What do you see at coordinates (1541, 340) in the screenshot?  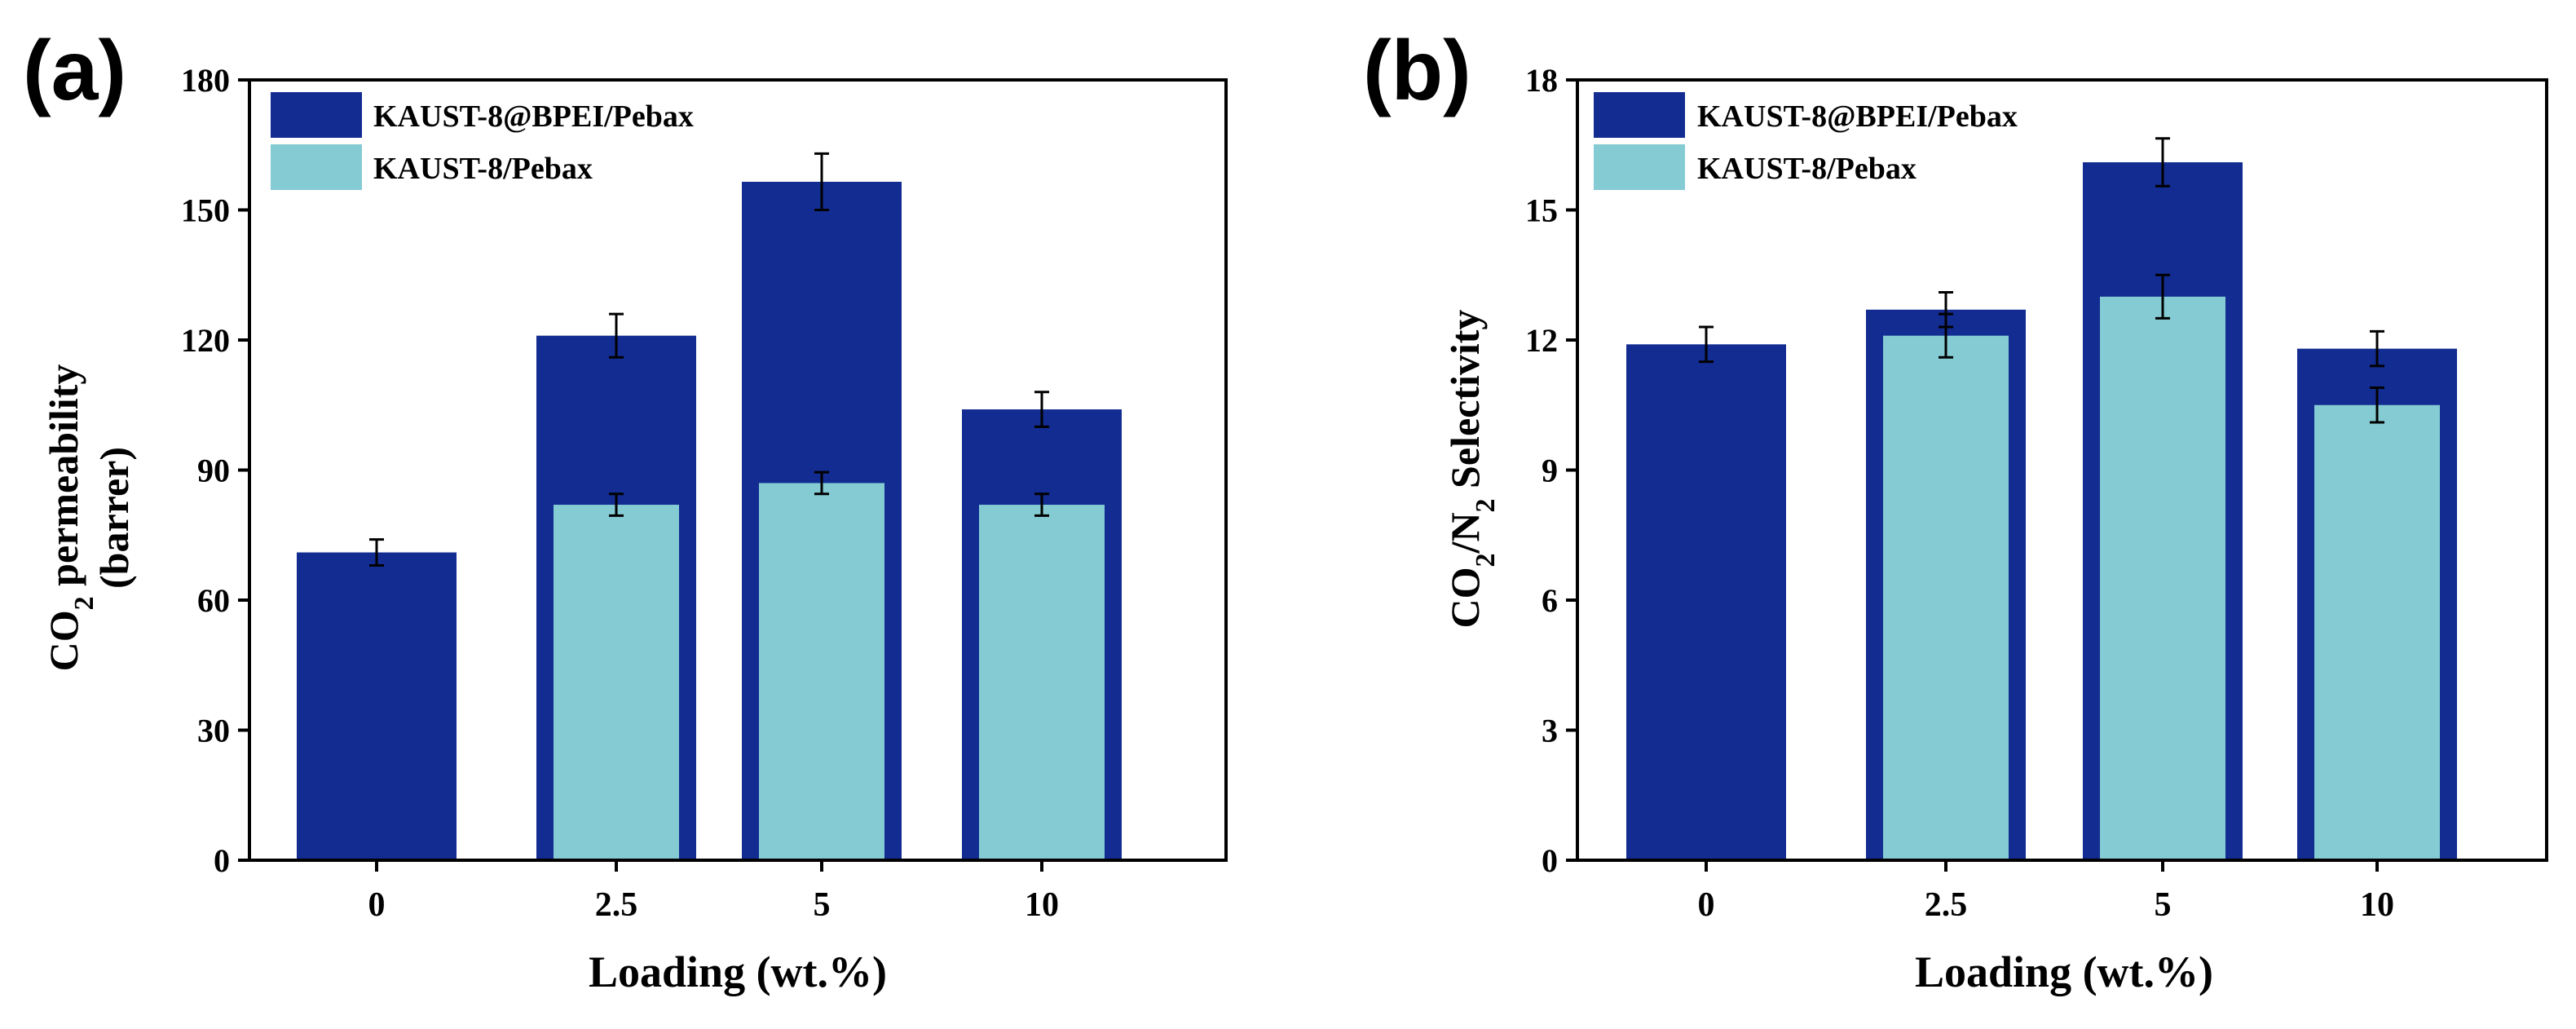 I see `panel-b-ytick-label-4: 12` at bounding box center [1541, 340].